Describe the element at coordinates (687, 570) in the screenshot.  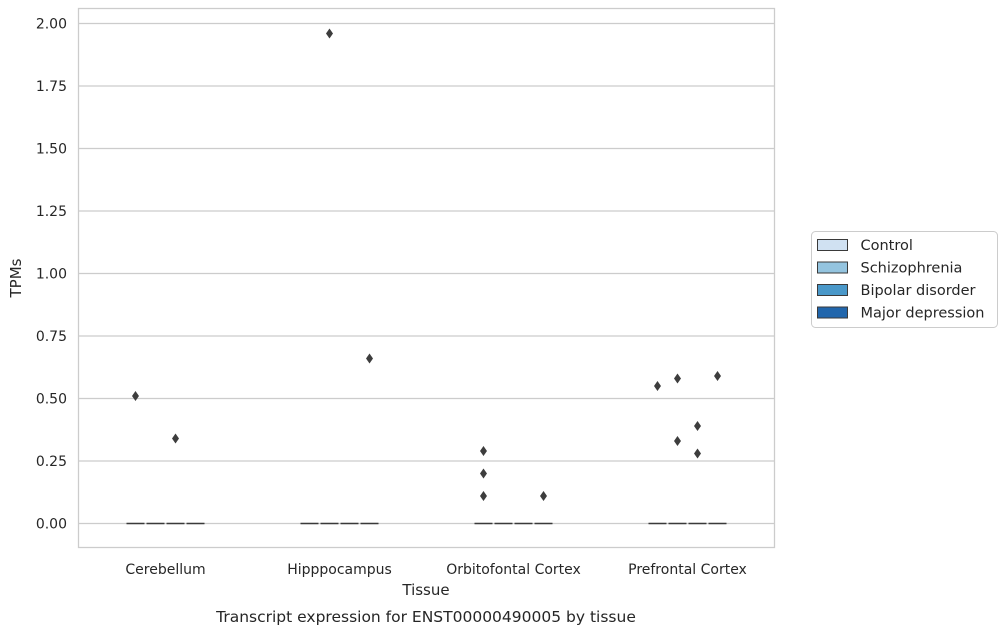
I see `x-tick-label: Prefrontal Cortex` at that location.